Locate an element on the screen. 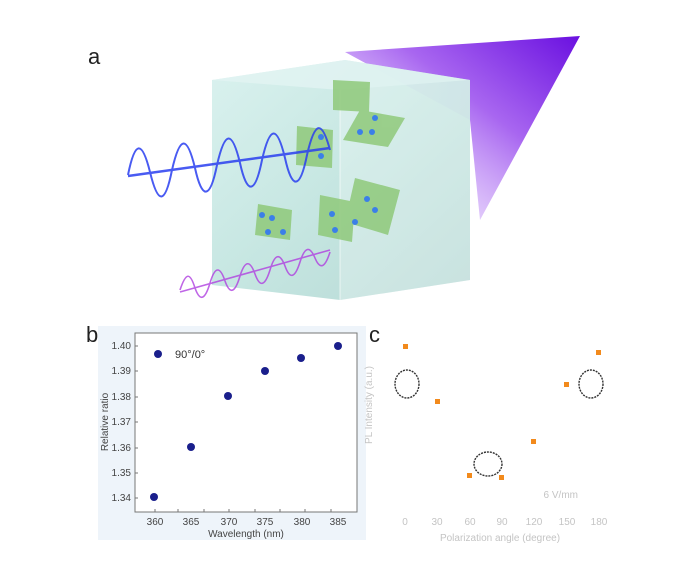 Image resolution: width=700 pixels, height=561 pixels. chart-b-y-ticks: 1.40 1.39 1.38 1.37 1.36 1.35 1.34 is located at coordinates (122, 422).